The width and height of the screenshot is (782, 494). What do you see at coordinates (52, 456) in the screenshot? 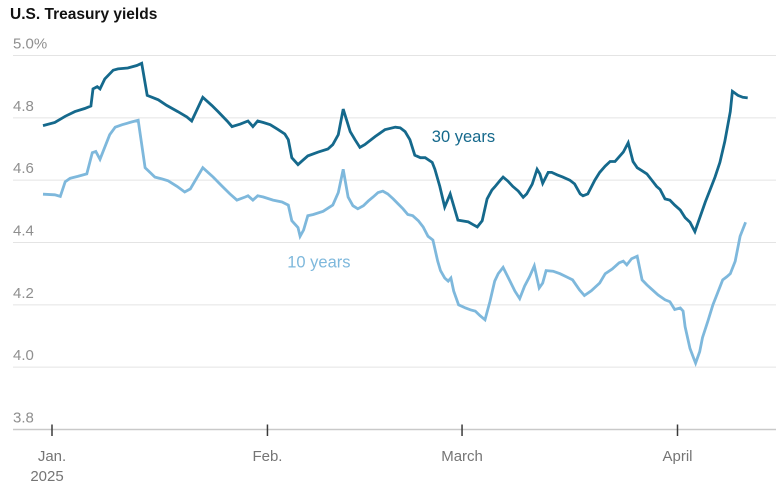
I see `month-label: Jan.` at bounding box center [52, 456].